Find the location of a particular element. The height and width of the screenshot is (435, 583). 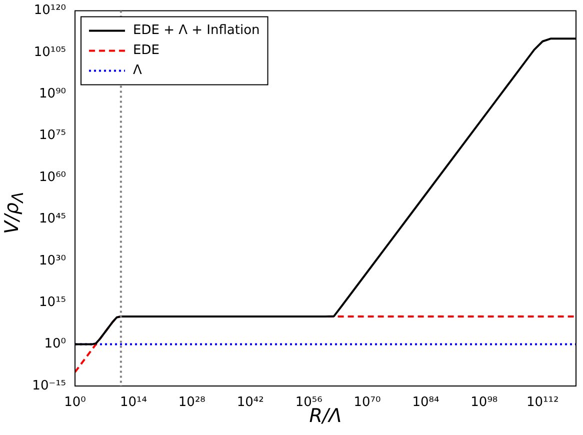

x-axis-title: R/Λ is located at coordinates (325, 416).